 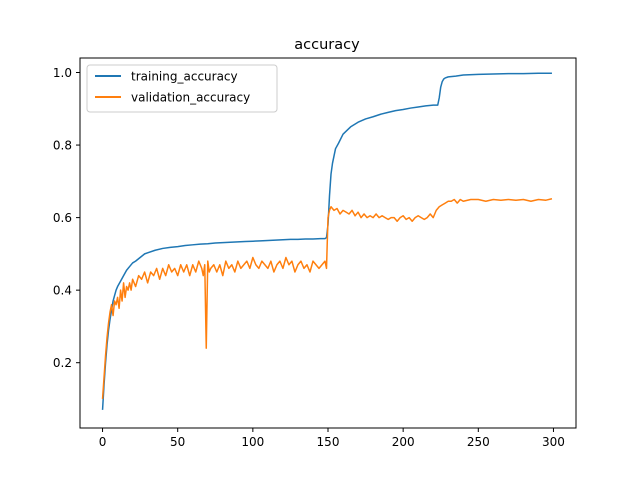 What do you see at coordinates (177, 442) in the screenshot?
I see `x-tick-label: 50` at bounding box center [177, 442].